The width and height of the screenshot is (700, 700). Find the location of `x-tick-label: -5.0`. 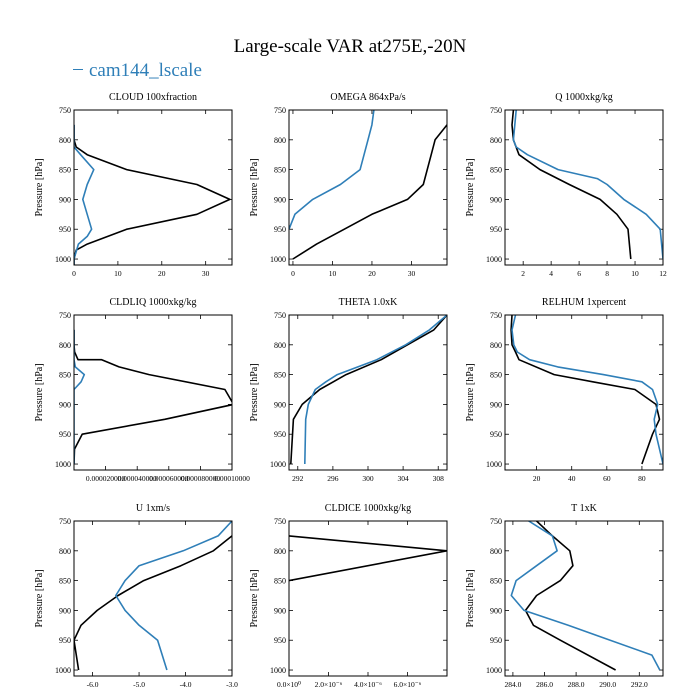

x-tick-label: -5.0 is located at coordinates (139, 684).